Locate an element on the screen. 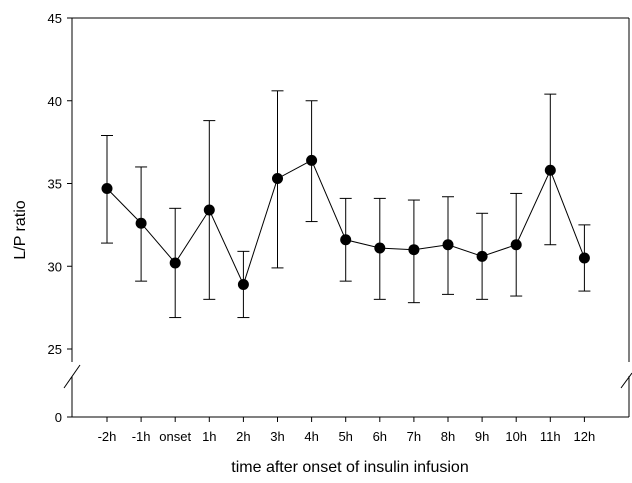  x-tick-label: 5h is located at coordinates (345, 436).